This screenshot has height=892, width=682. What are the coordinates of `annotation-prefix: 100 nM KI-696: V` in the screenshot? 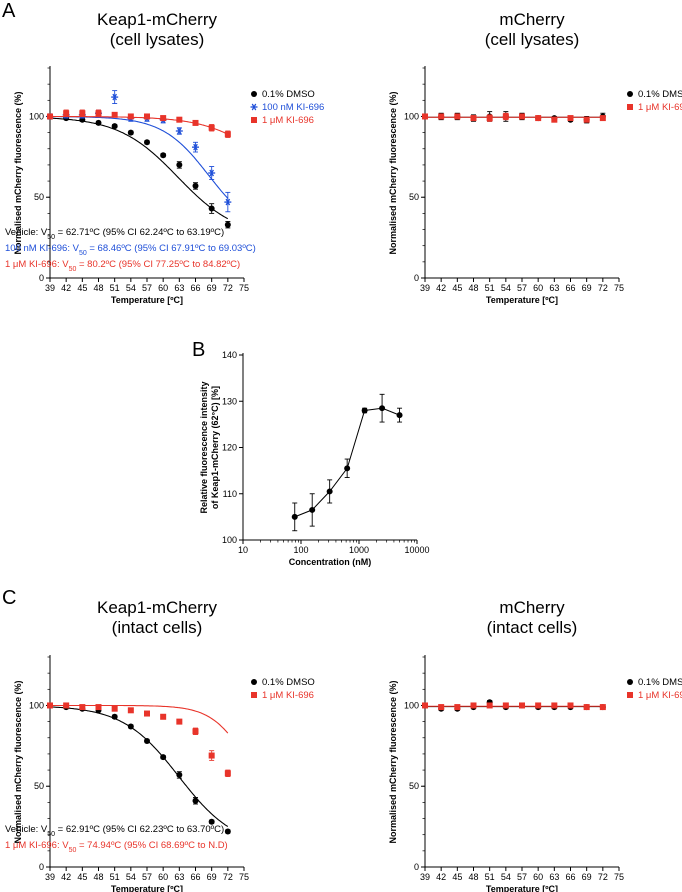 It's located at (42, 248).